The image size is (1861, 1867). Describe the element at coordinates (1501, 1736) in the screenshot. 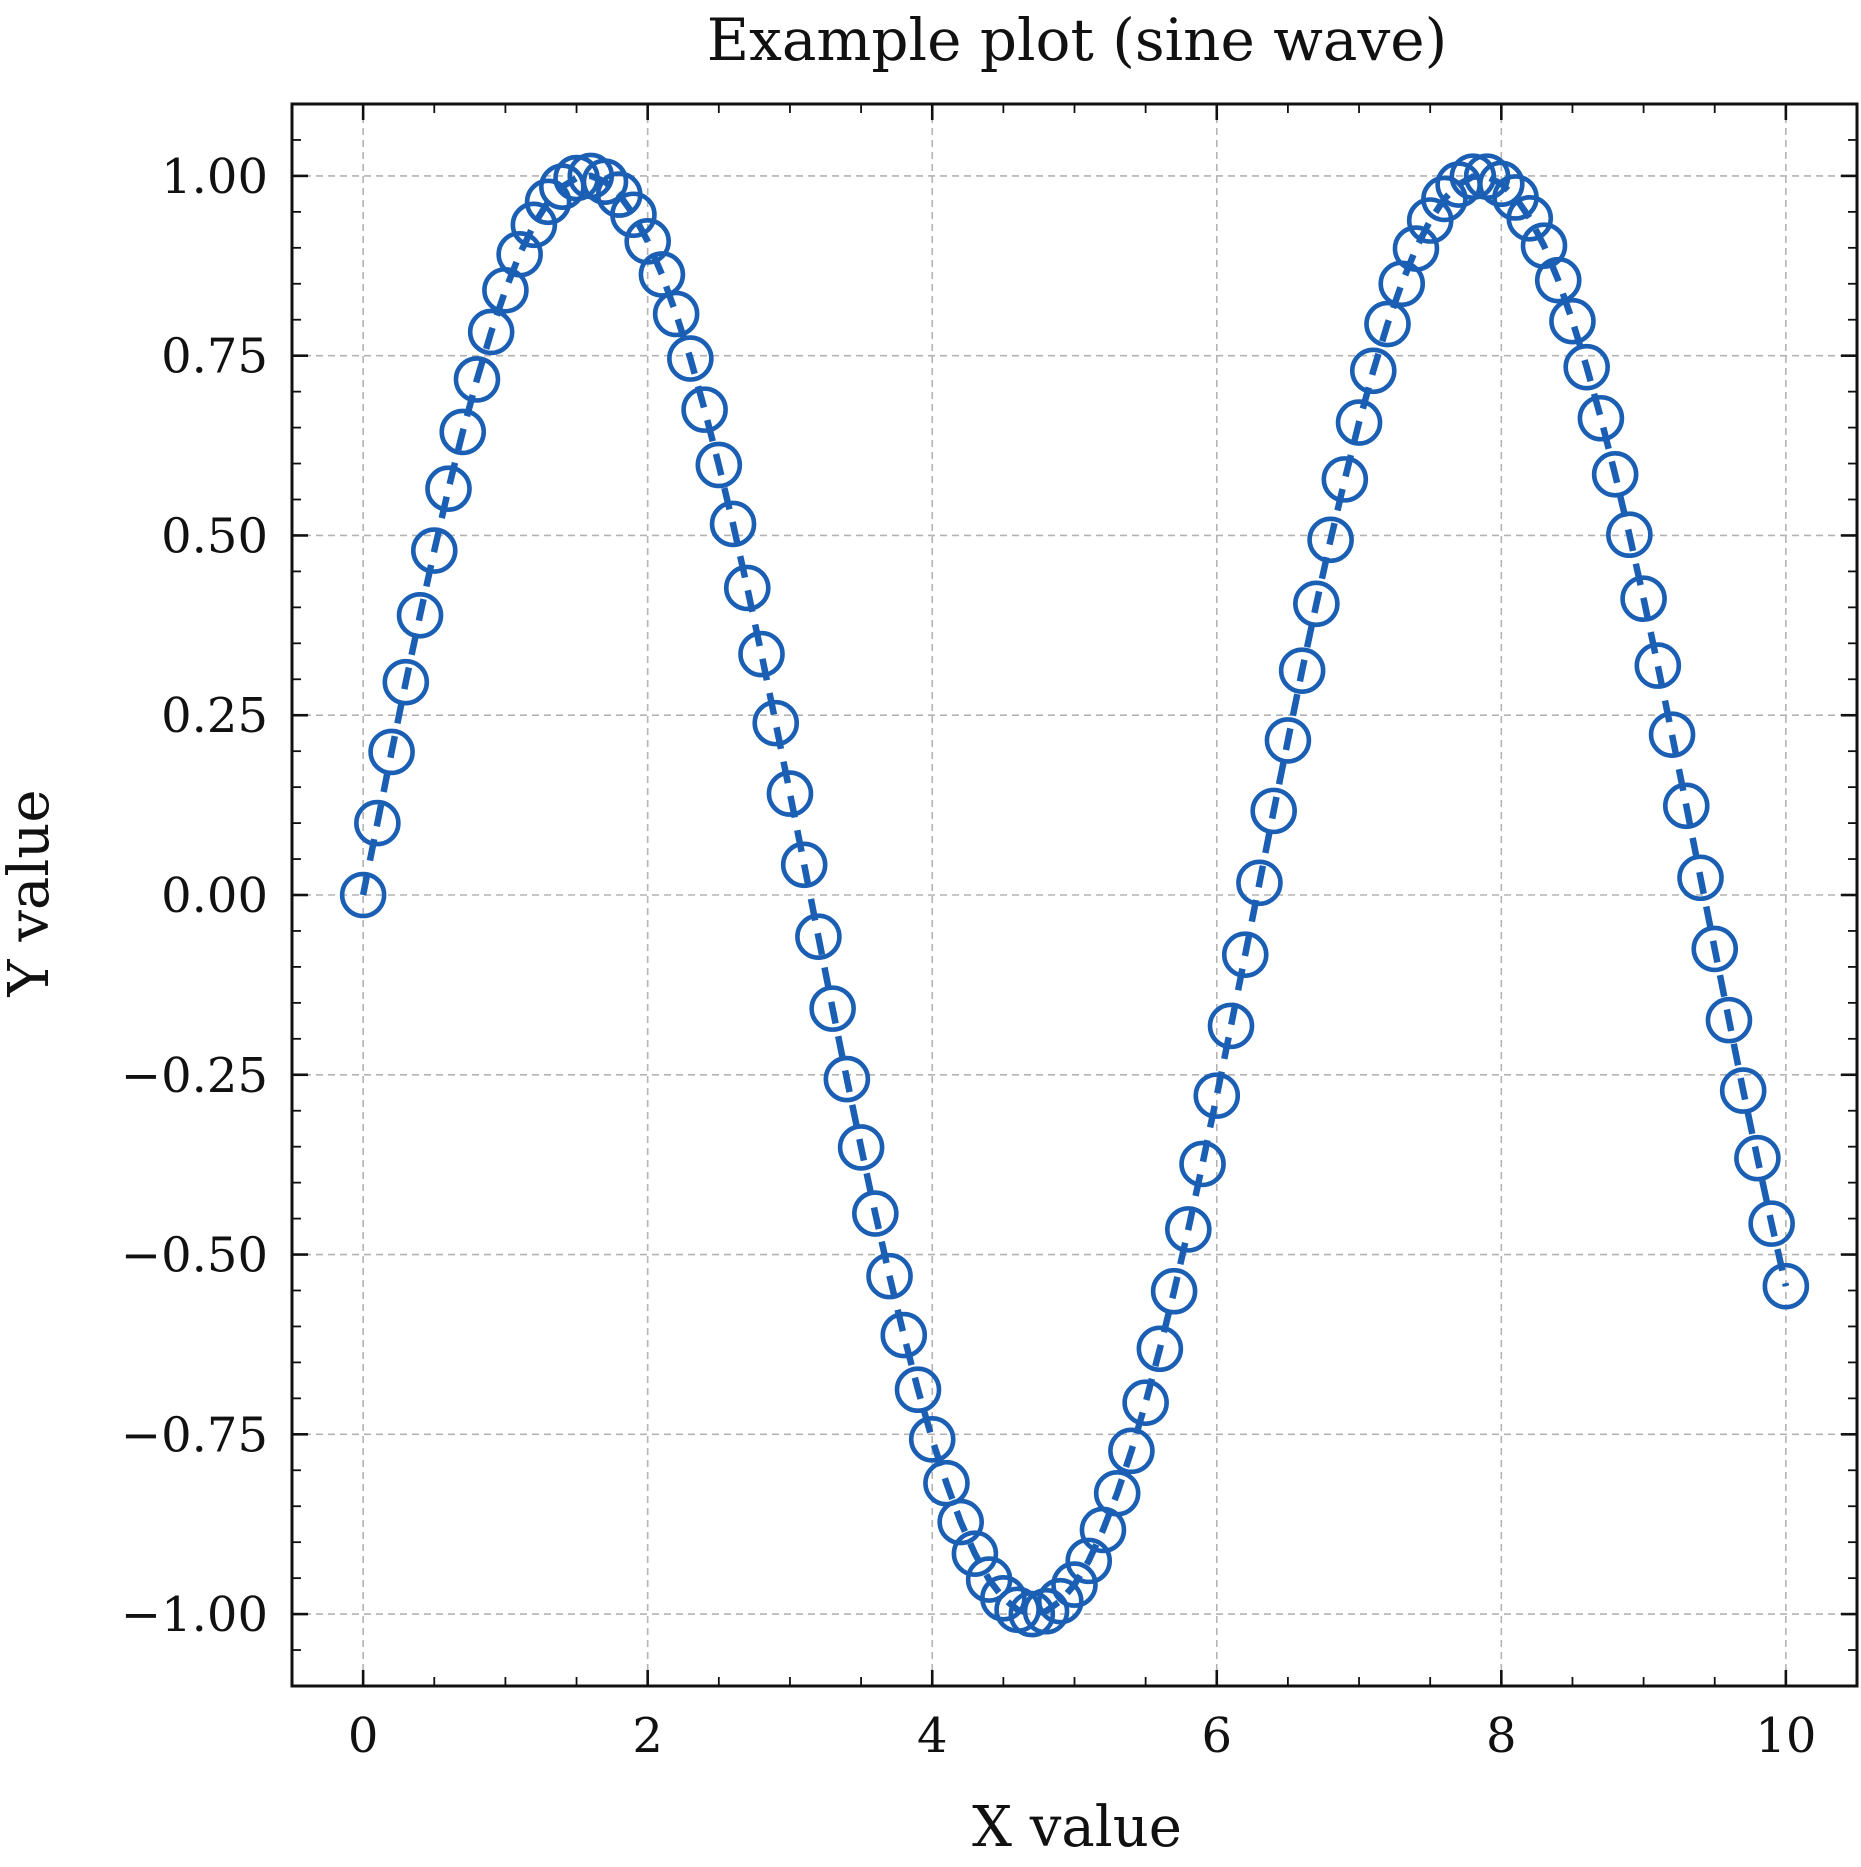

I see `x-tick-label: 8` at that location.